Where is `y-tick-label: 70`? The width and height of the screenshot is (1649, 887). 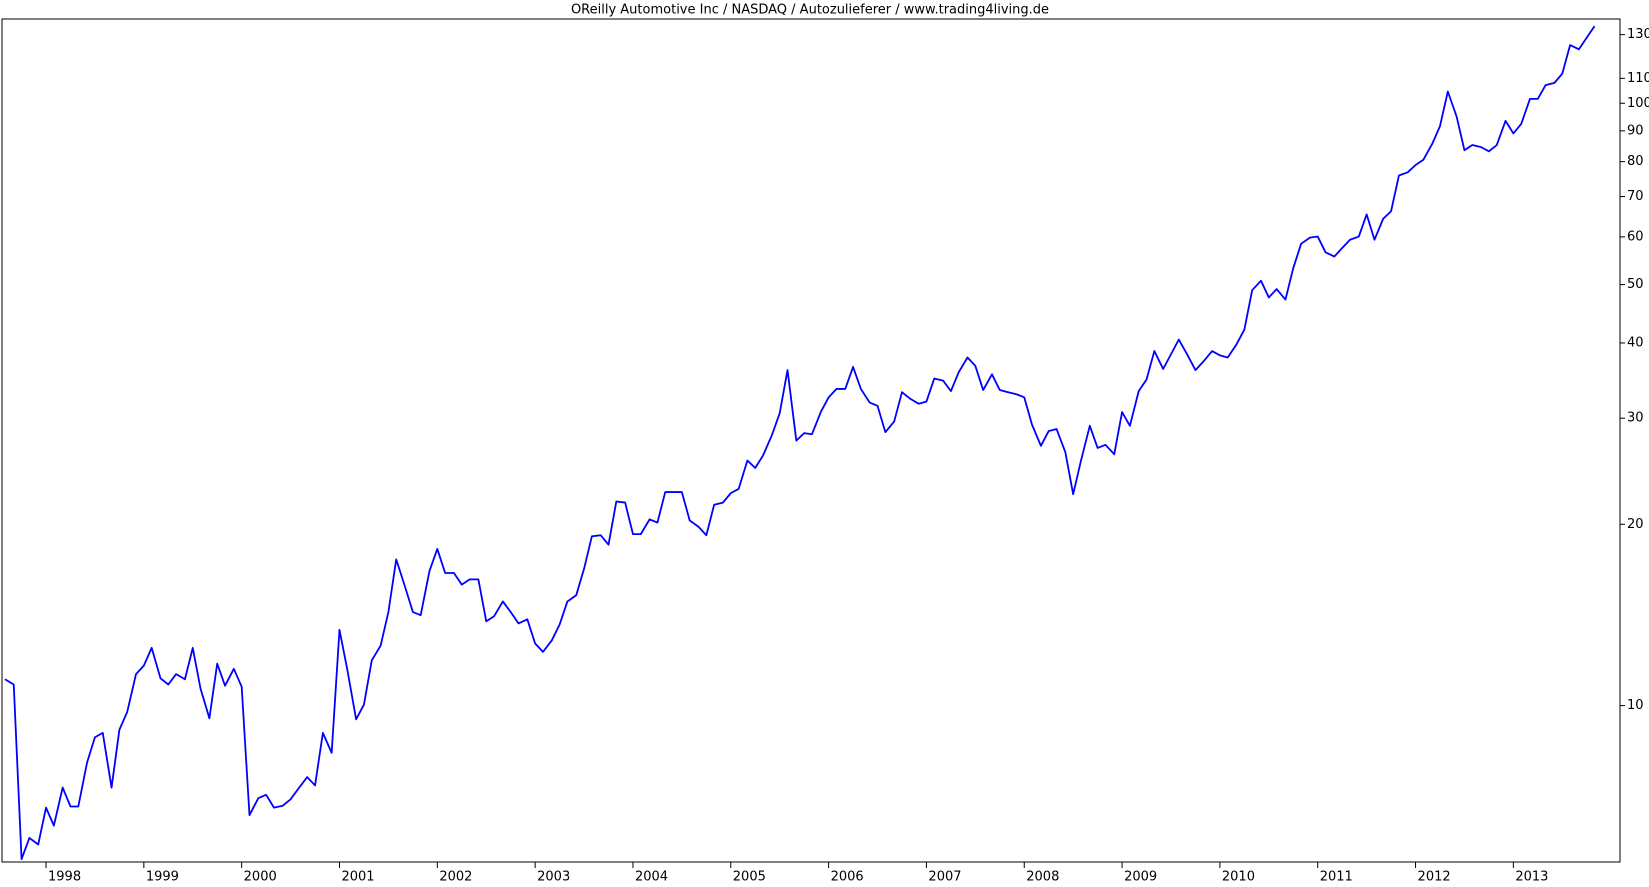
y-tick-label: 70 is located at coordinates (1635, 196).